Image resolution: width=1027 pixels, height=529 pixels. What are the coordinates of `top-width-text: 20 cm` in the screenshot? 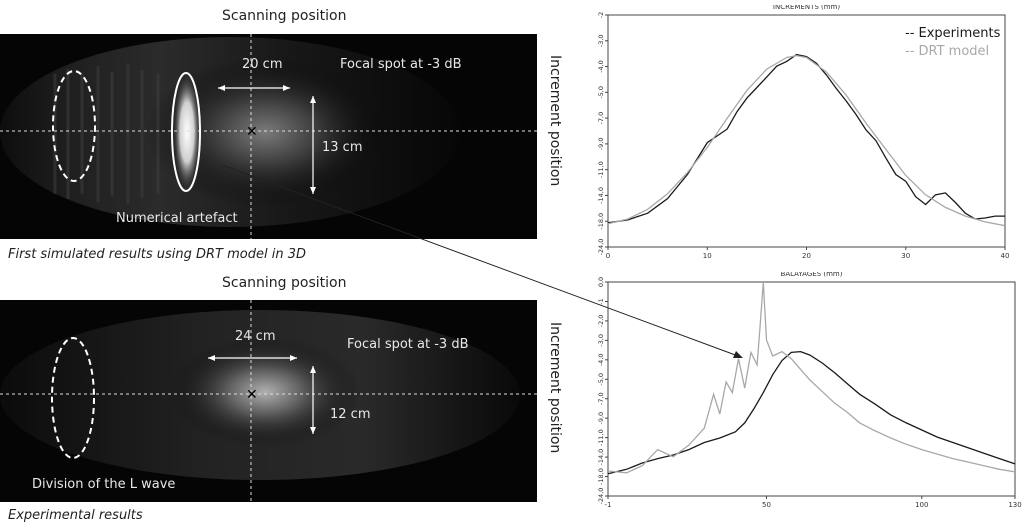 It's located at (262, 64).